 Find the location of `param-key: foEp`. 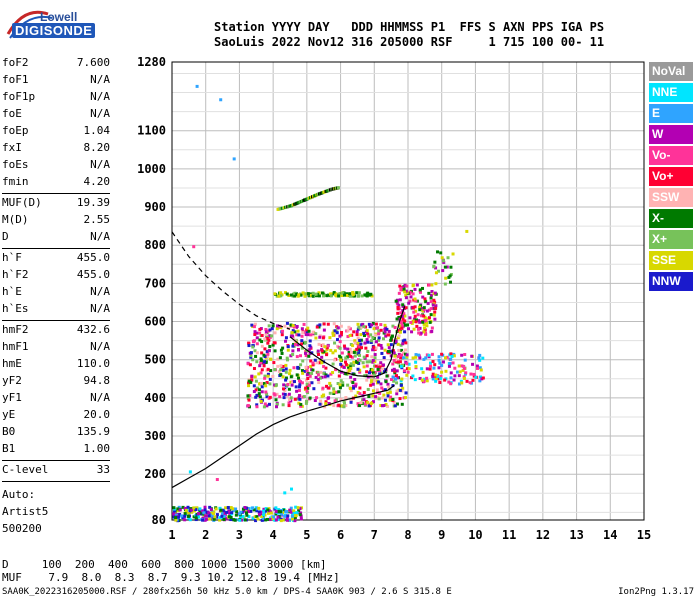

param-key: foEp is located at coordinates (15, 130).